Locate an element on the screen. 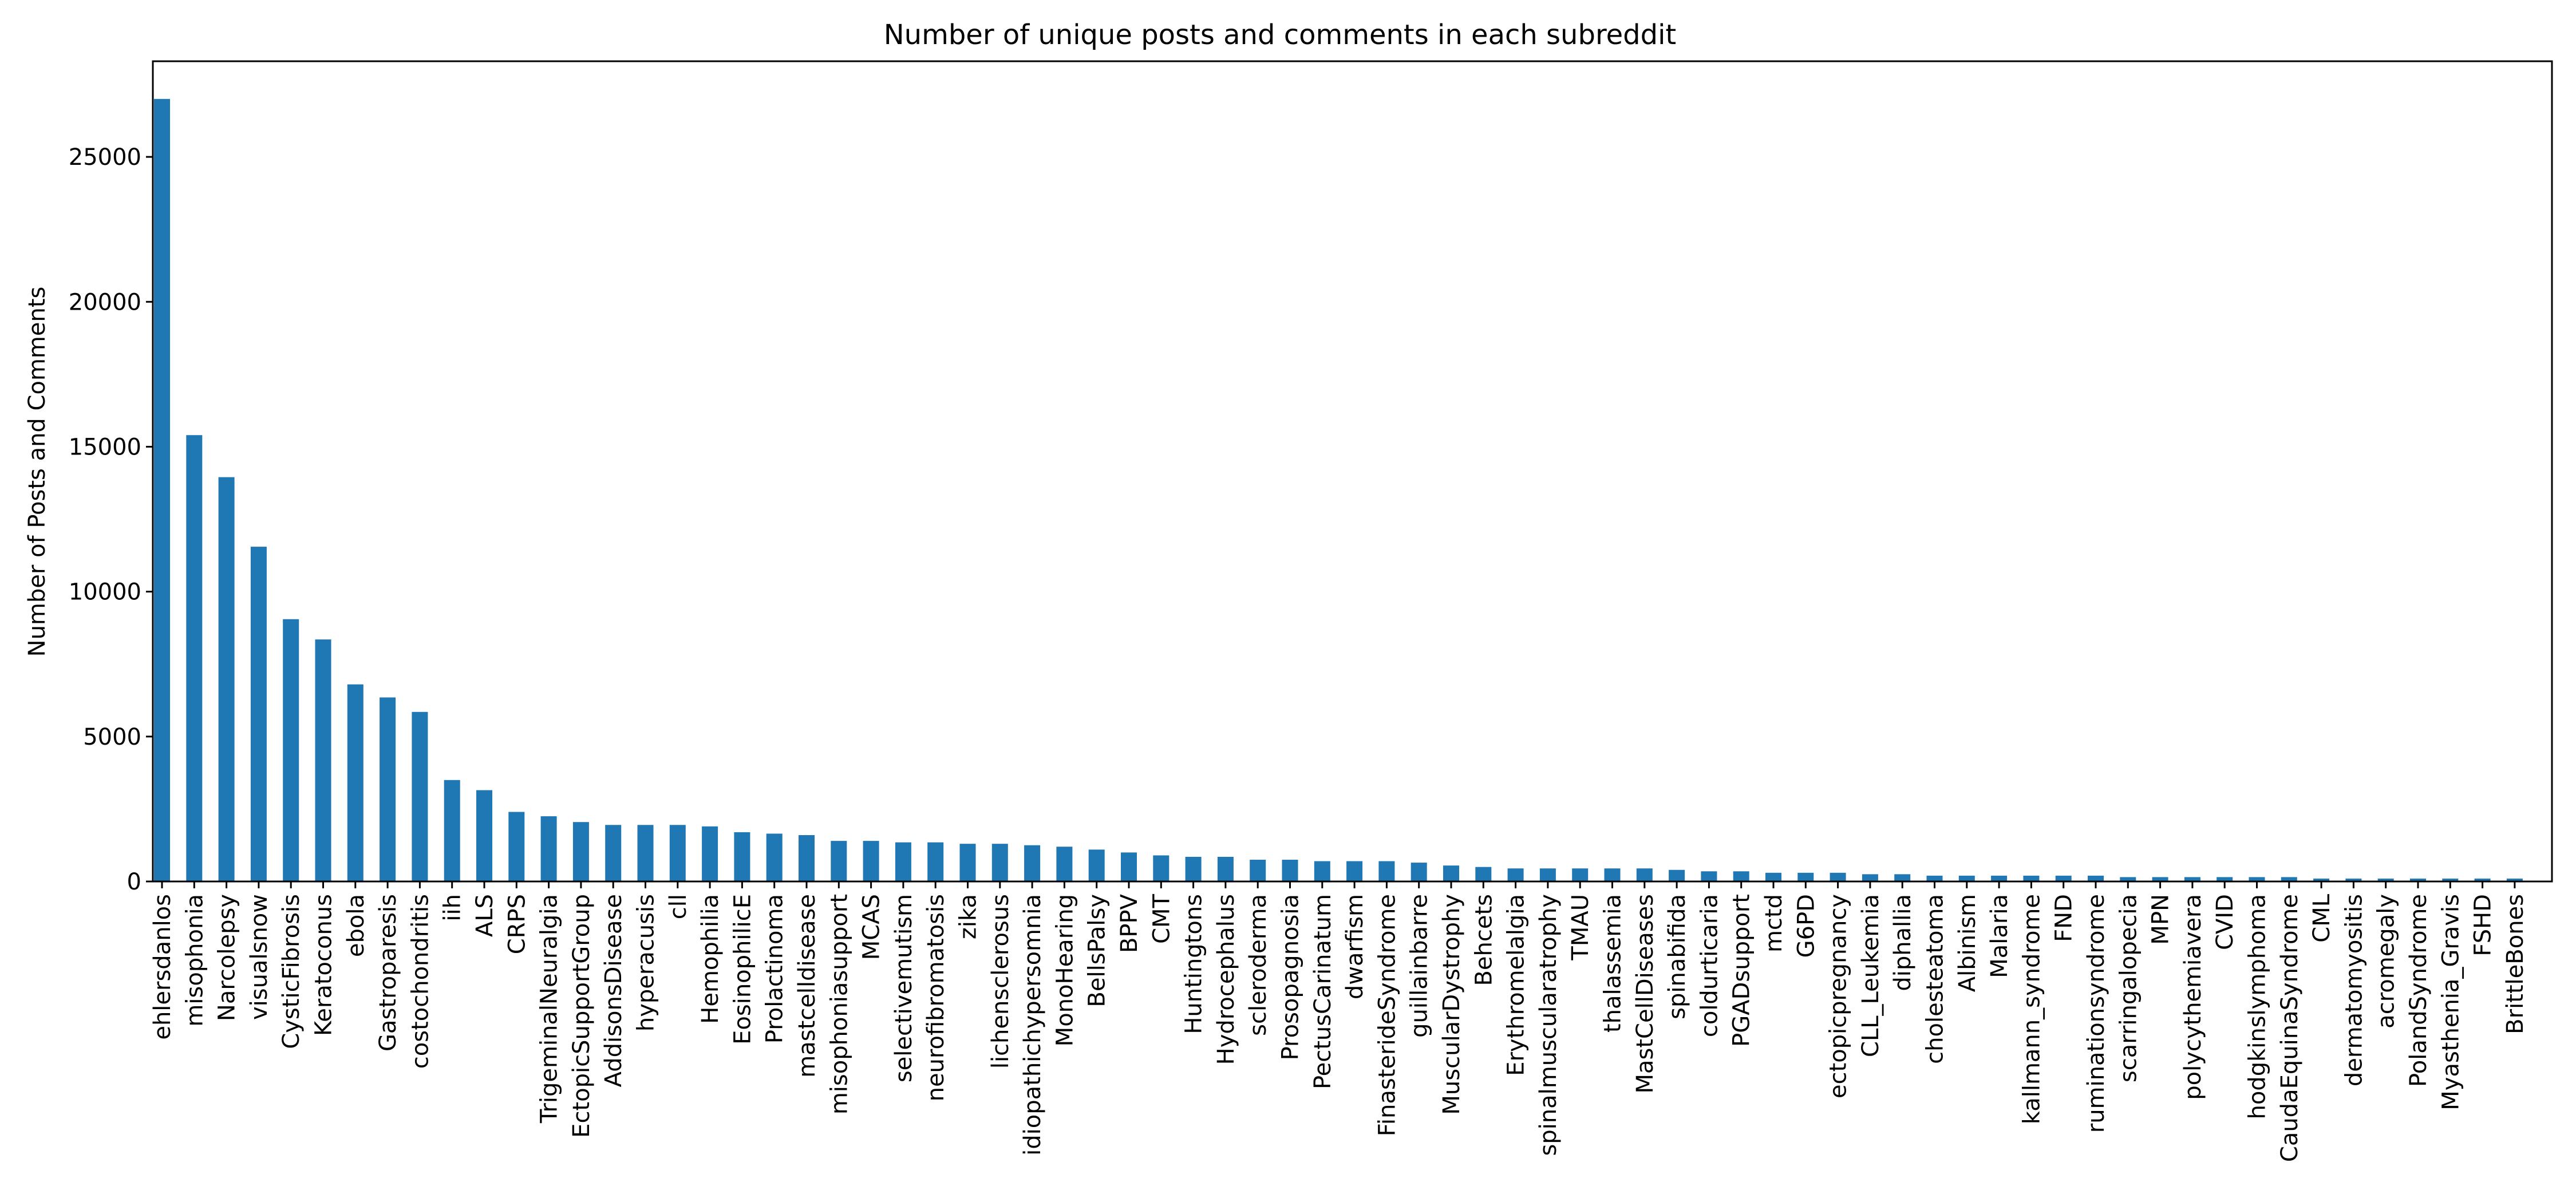  bar-MonoHearing is located at coordinates (1064, 864).